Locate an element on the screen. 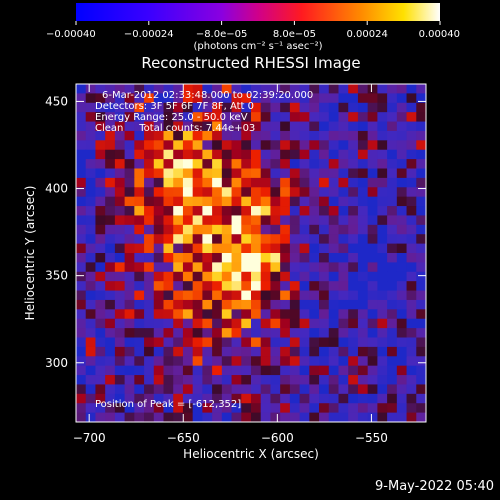 This screenshot has width=500, height=500. colorbar-tick-label: 0.00024 is located at coordinates (367, 34).